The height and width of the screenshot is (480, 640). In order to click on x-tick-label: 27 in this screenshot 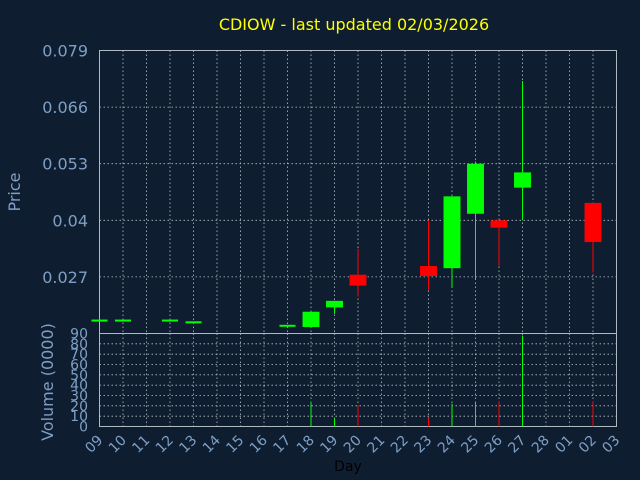, I will do `click(517, 445)`.